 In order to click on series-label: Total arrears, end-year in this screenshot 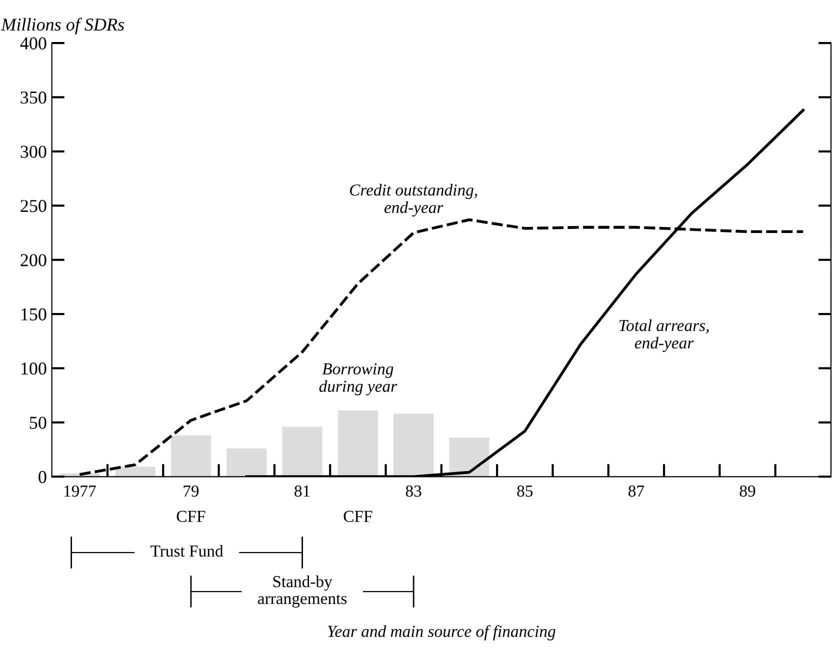, I will do `click(664, 335)`.